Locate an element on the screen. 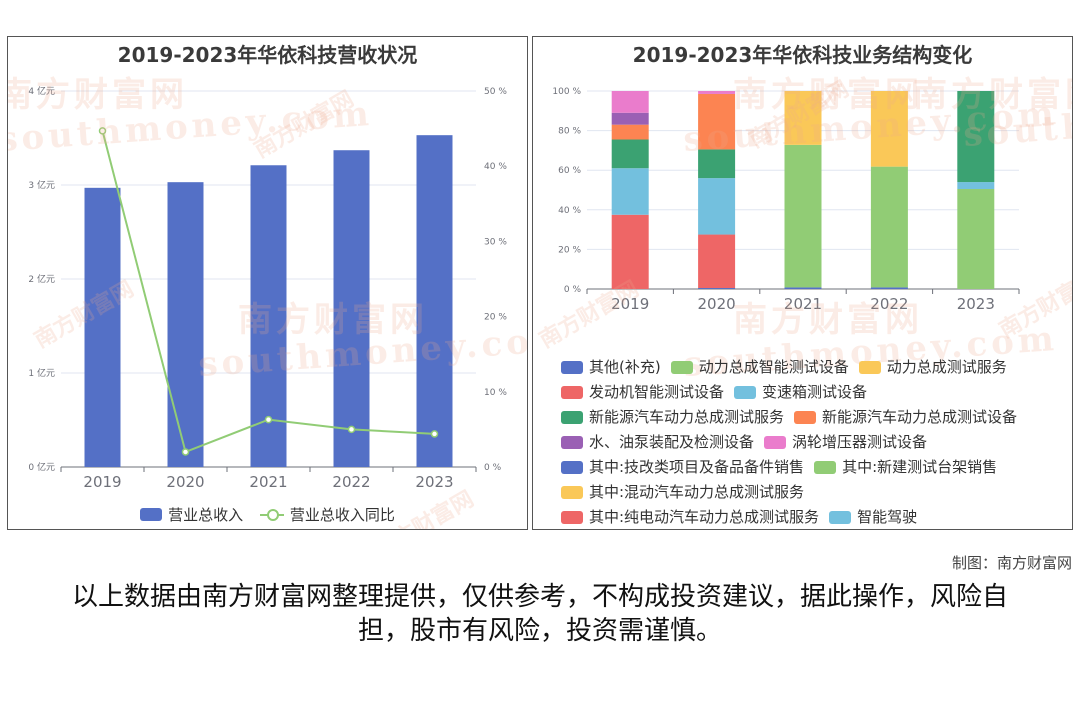 This screenshot has width=1080, height=720. legend-row: 其中:技改类项目及备品备件销售 其中:新建测试台架销售 is located at coordinates (816, 467).